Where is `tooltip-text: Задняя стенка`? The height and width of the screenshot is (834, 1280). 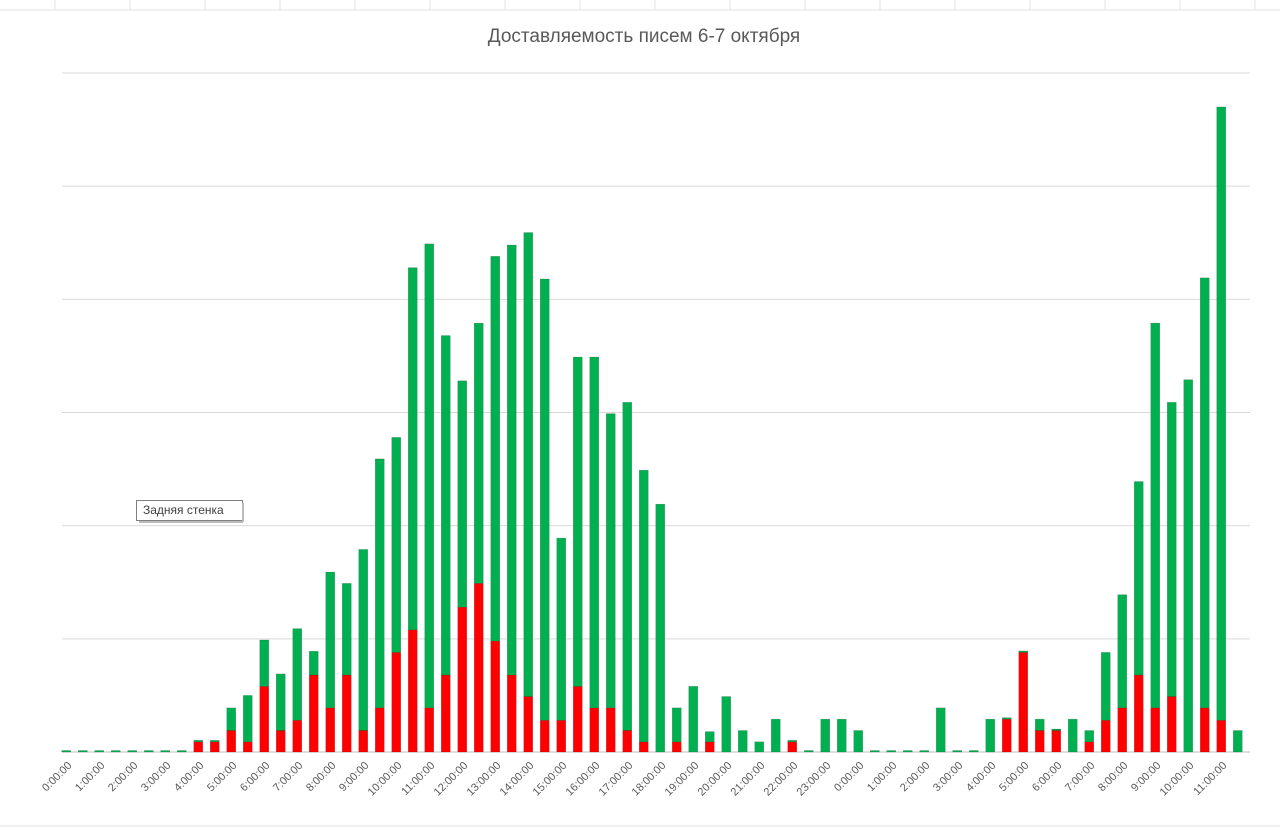
tooltip-text: Задняя стенка is located at coordinates (183, 510).